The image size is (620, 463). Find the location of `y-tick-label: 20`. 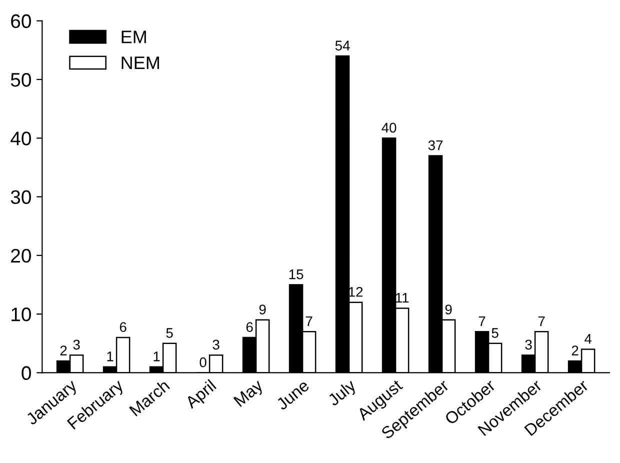

y-tick-label: 20 is located at coordinates (21, 255).